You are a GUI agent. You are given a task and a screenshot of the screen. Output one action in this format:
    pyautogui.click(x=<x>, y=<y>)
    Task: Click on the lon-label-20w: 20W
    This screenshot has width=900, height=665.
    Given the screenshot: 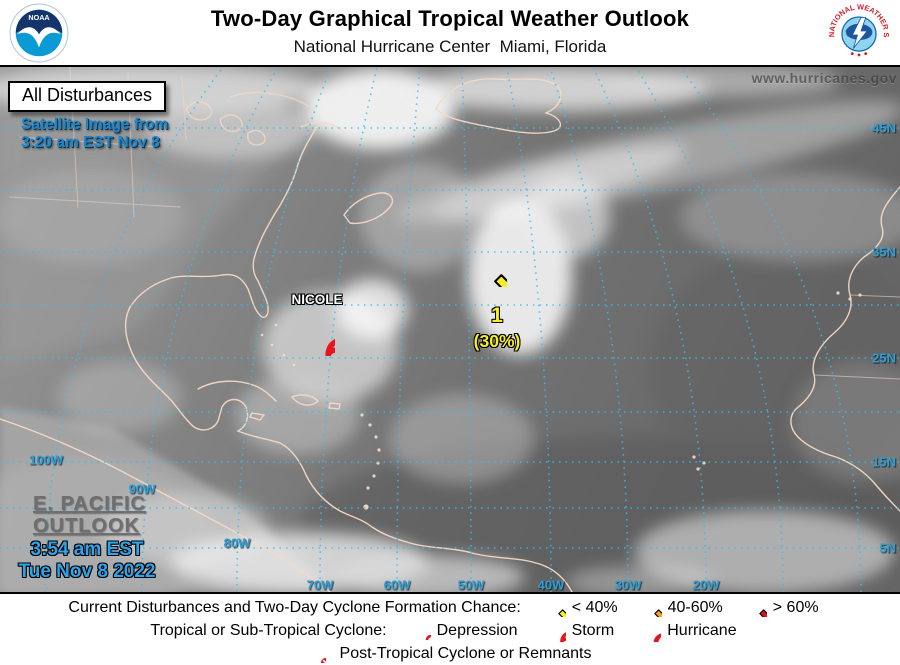 What is the action you would take?
    pyautogui.click(x=706, y=585)
    